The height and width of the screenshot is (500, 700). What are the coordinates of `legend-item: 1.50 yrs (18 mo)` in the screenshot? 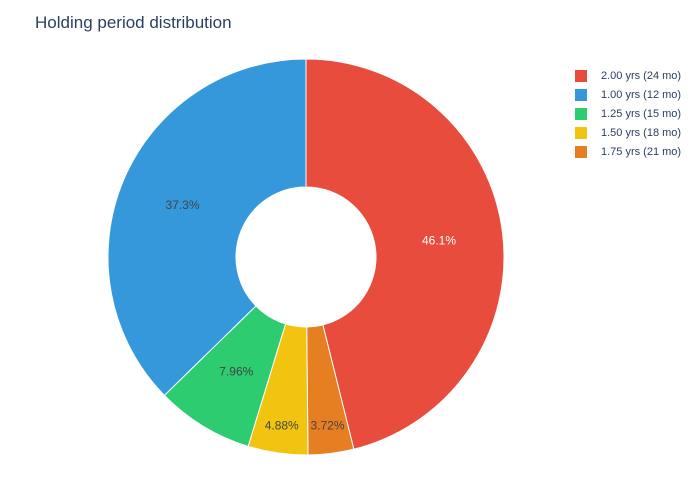 It's located at (628, 132).